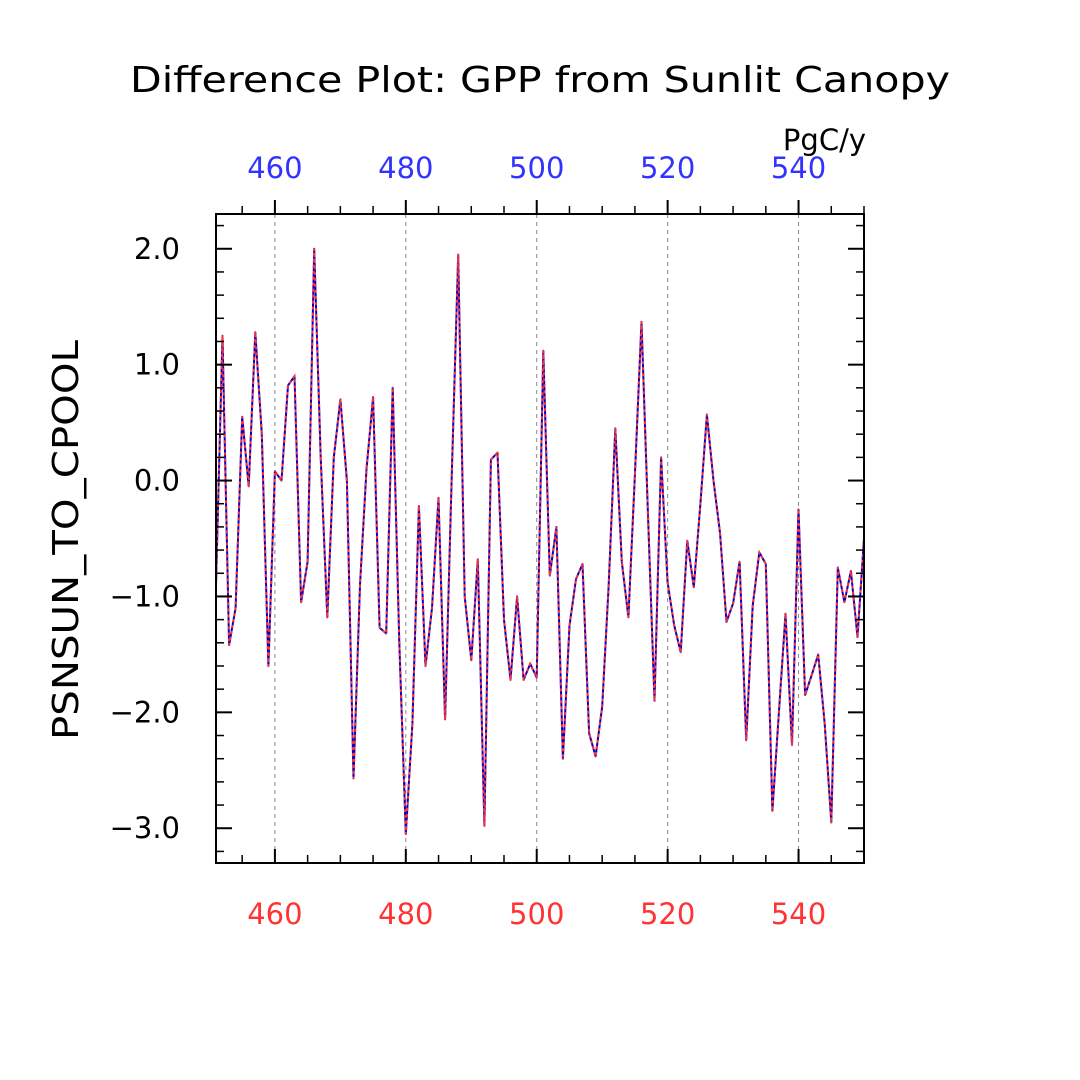 Image resolution: width=1080 pixels, height=1080 pixels. I want to click on units-label: PgC/y, so click(824, 140).